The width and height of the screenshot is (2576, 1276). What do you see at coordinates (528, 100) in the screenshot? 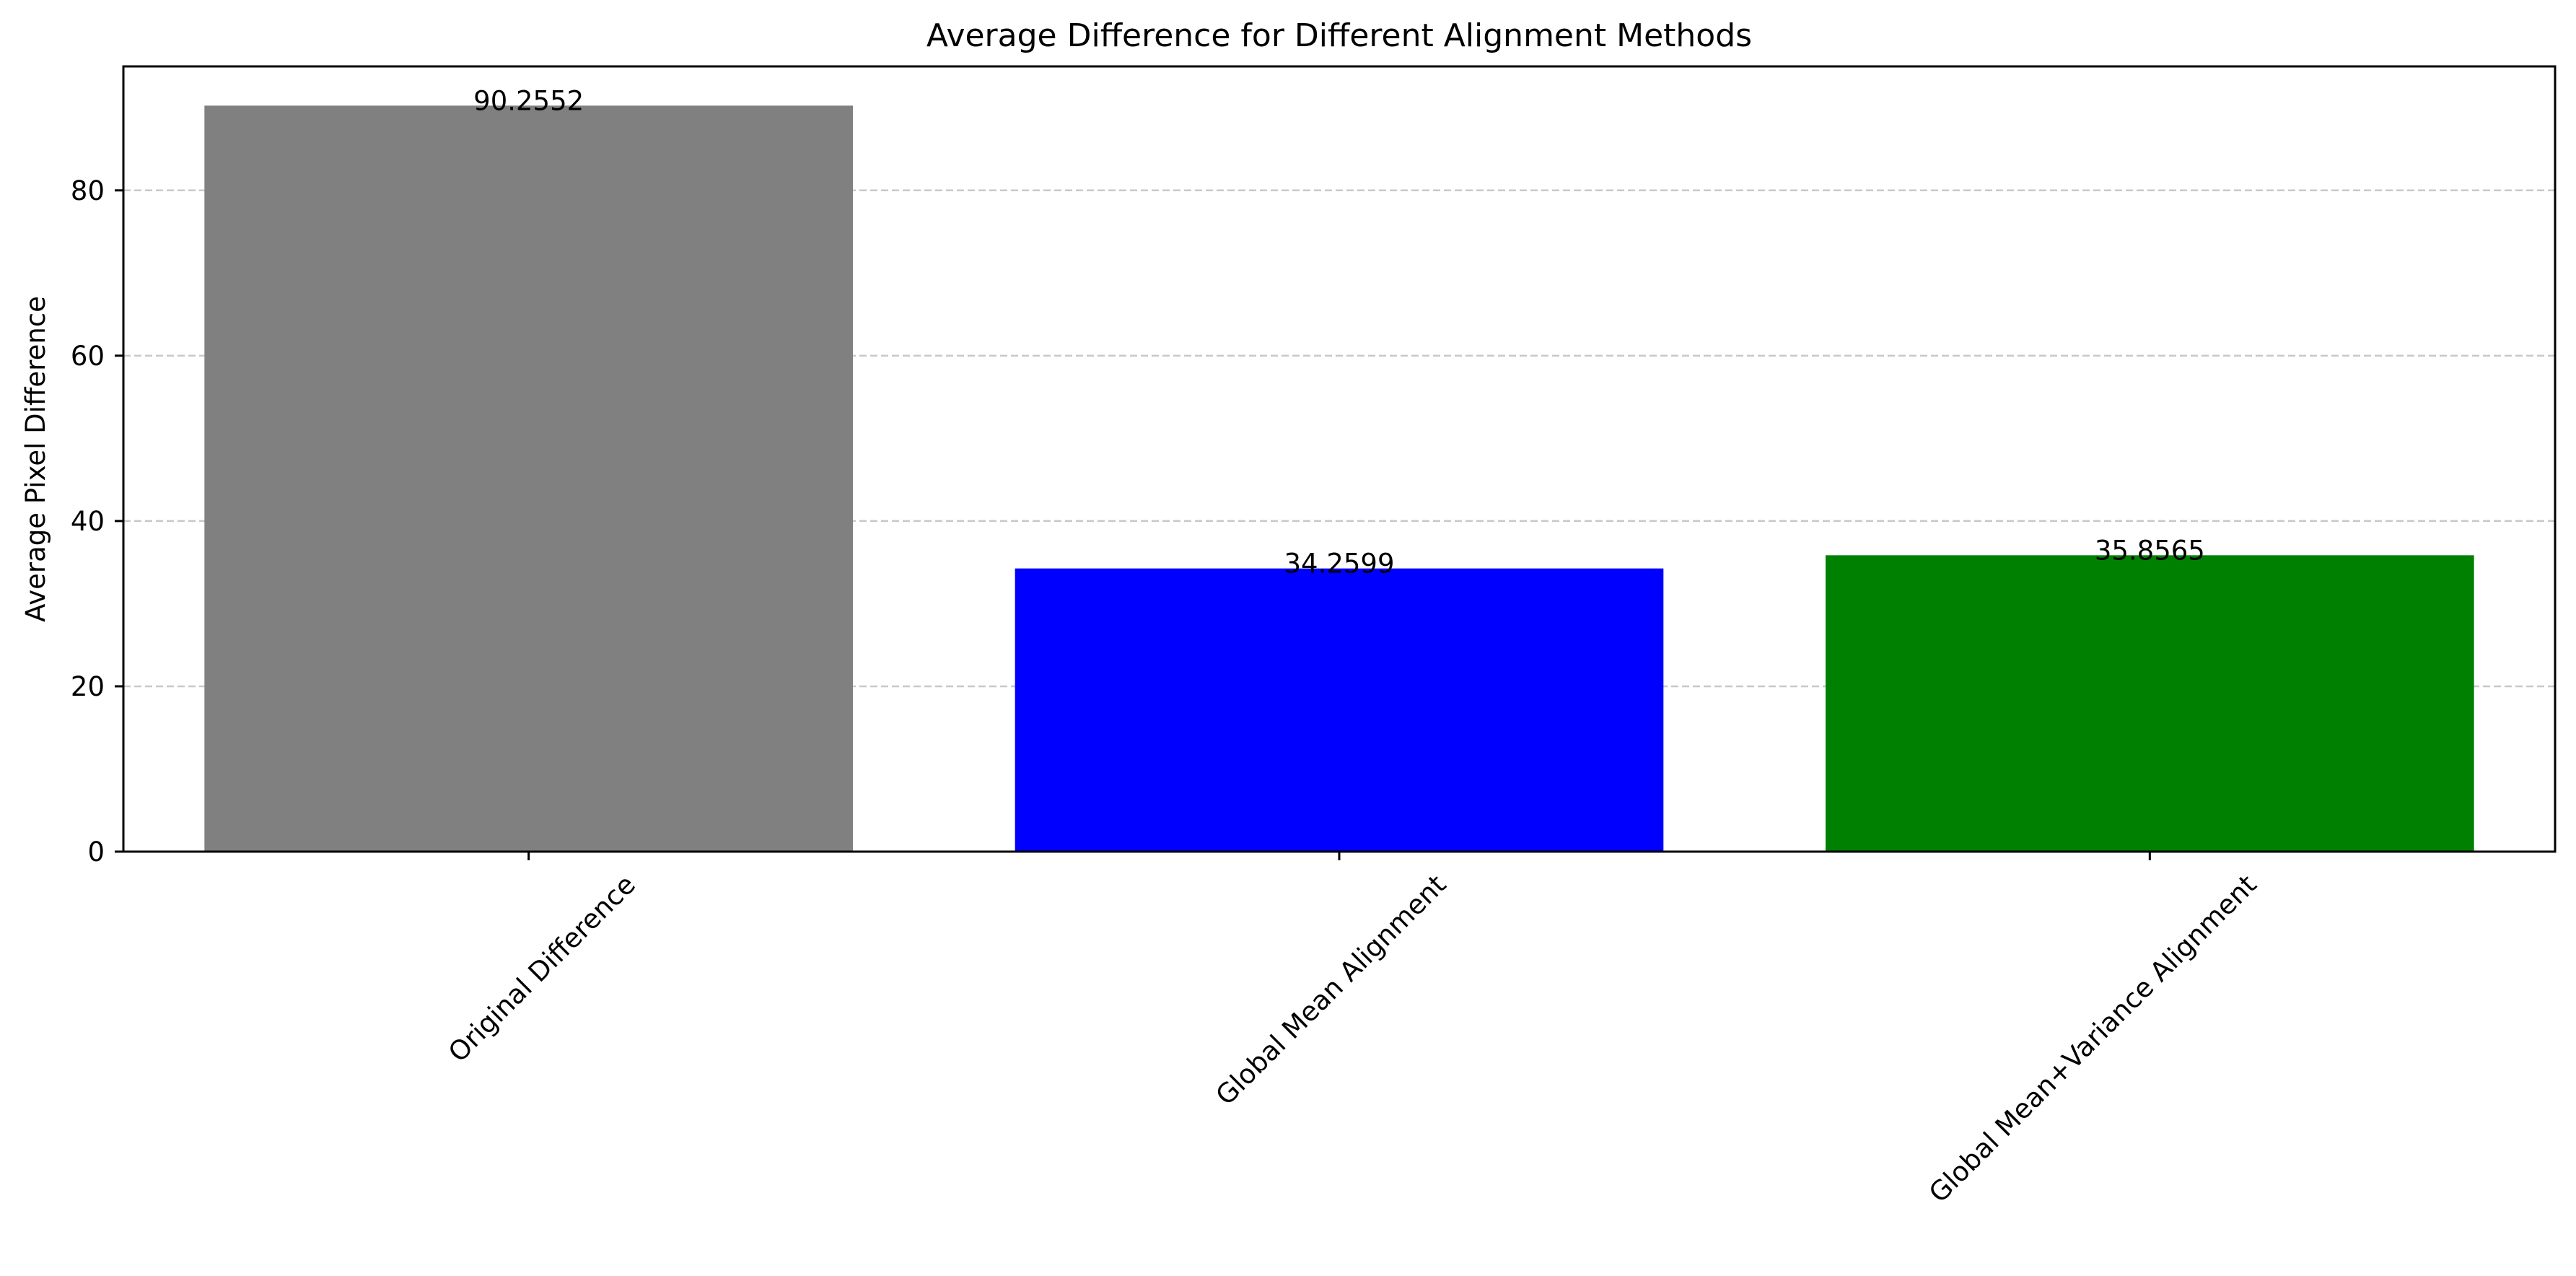
I see `bar-value-label: 90.2552` at bounding box center [528, 100].